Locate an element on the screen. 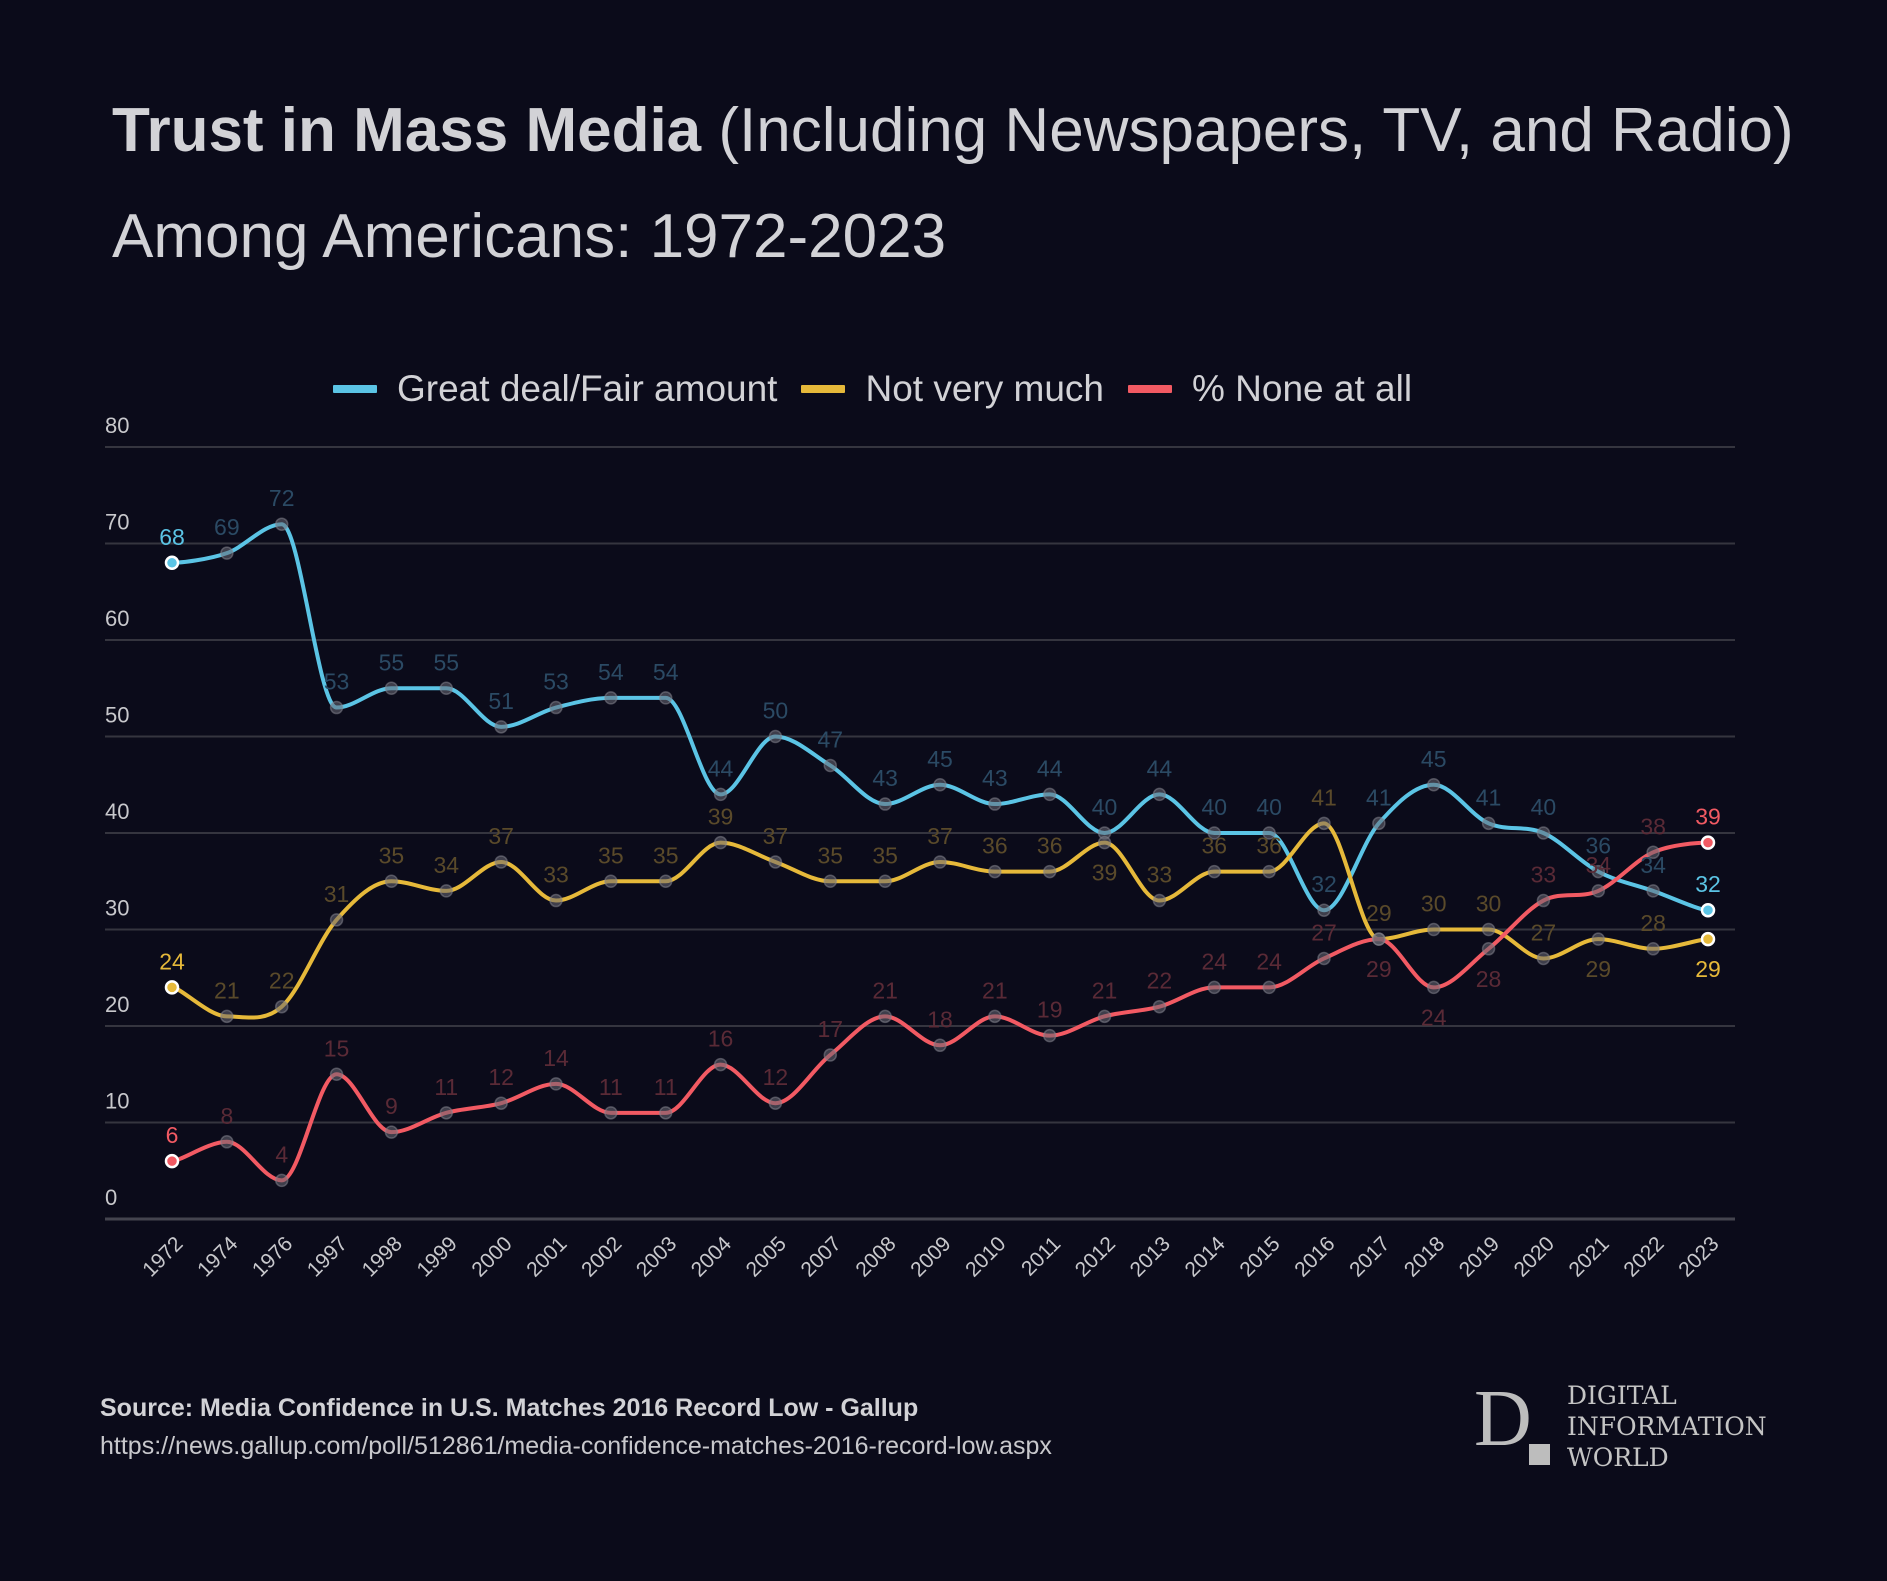 Image resolution: width=1887 pixels, height=1581 pixels. x-tick-label: 2011 is located at coordinates (1041, 1256).